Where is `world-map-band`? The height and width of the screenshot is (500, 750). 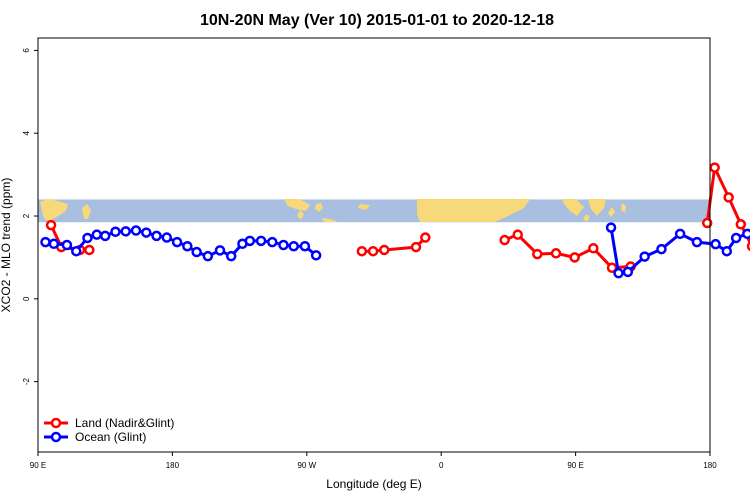 world-map-band is located at coordinates (374, 211).